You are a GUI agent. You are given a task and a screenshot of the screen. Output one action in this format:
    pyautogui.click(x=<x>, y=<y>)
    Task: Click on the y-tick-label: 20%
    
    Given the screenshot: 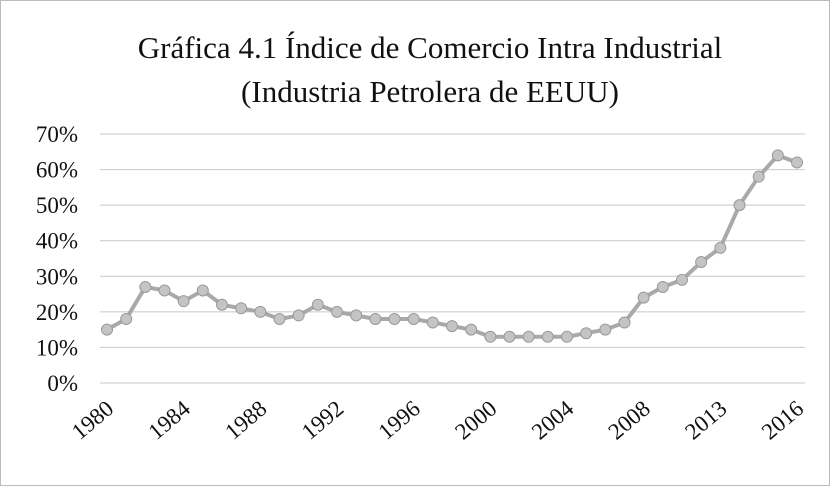 What is the action you would take?
    pyautogui.click(x=57, y=312)
    